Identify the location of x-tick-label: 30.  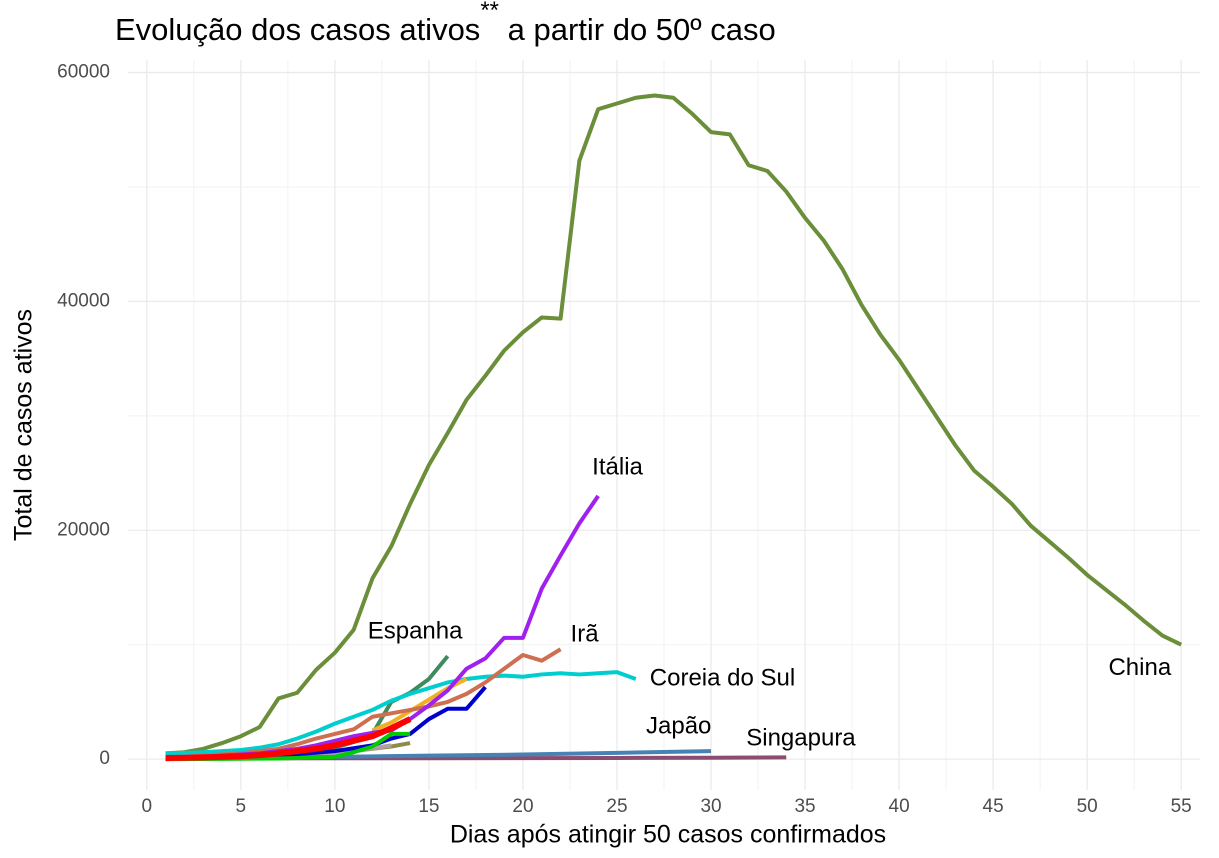
(710, 806).